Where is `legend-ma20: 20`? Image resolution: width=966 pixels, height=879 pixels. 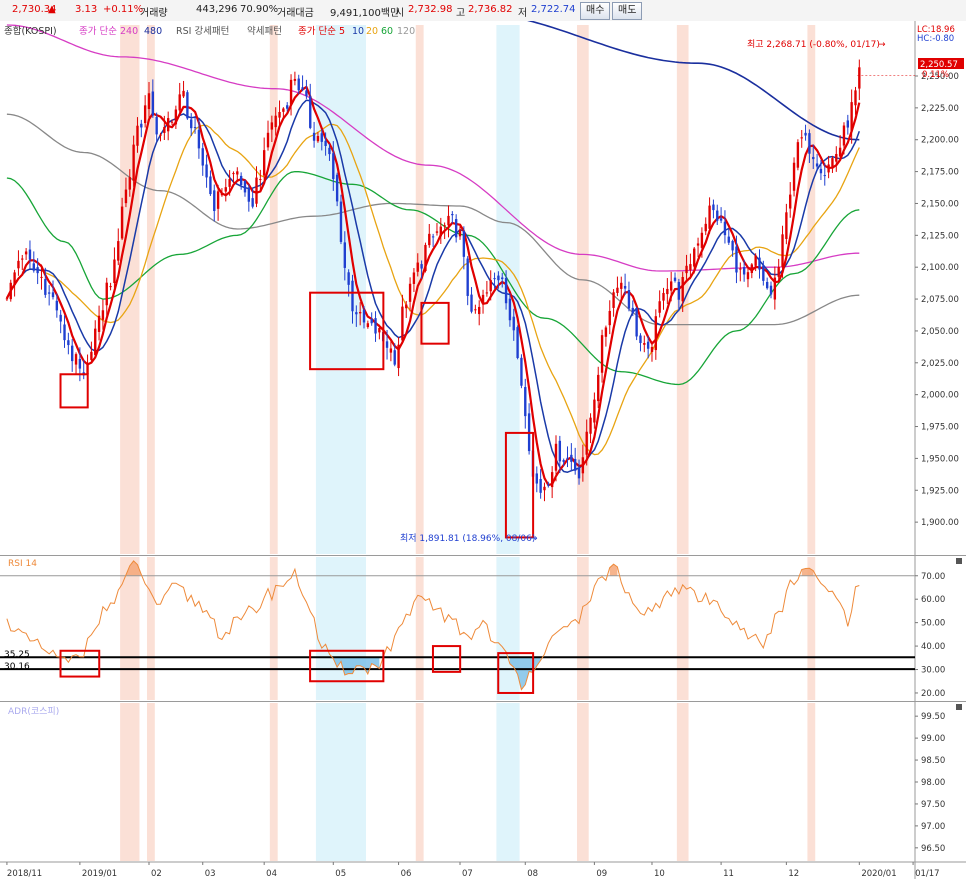 legend-ma20: 20 is located at coordinates (372, 31).